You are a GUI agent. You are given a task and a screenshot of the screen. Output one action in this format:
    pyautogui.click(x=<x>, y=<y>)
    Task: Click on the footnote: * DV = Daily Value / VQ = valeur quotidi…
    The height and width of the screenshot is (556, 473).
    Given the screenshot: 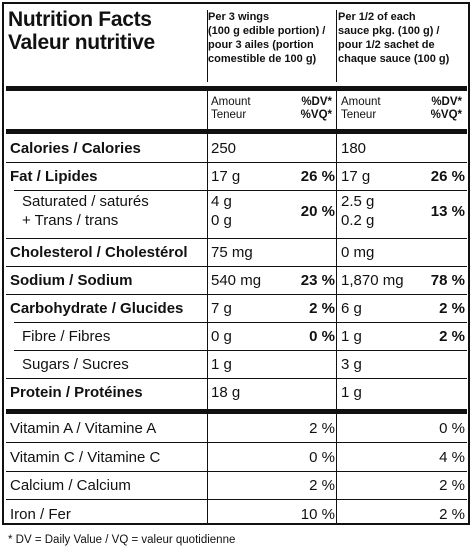 What is the action you would take?
    pyautogui.click(x=122, y=540)
    